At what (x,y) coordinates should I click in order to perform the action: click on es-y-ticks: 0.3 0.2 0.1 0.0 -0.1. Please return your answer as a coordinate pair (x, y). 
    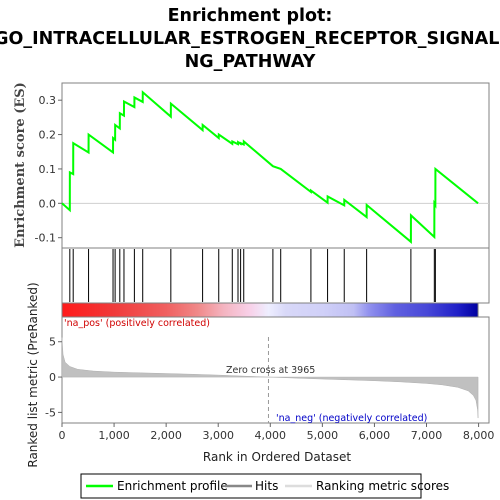
    Looking at the image, I should click on (48, 169).